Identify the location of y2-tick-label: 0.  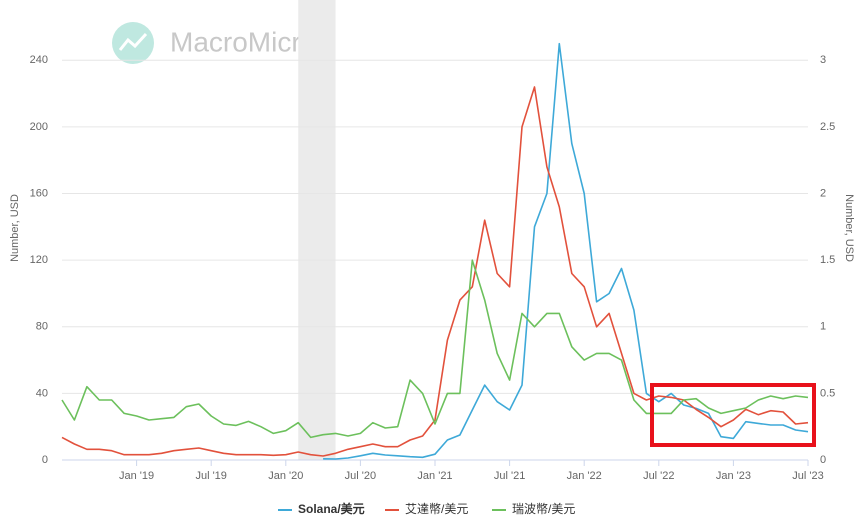
(823, 460).